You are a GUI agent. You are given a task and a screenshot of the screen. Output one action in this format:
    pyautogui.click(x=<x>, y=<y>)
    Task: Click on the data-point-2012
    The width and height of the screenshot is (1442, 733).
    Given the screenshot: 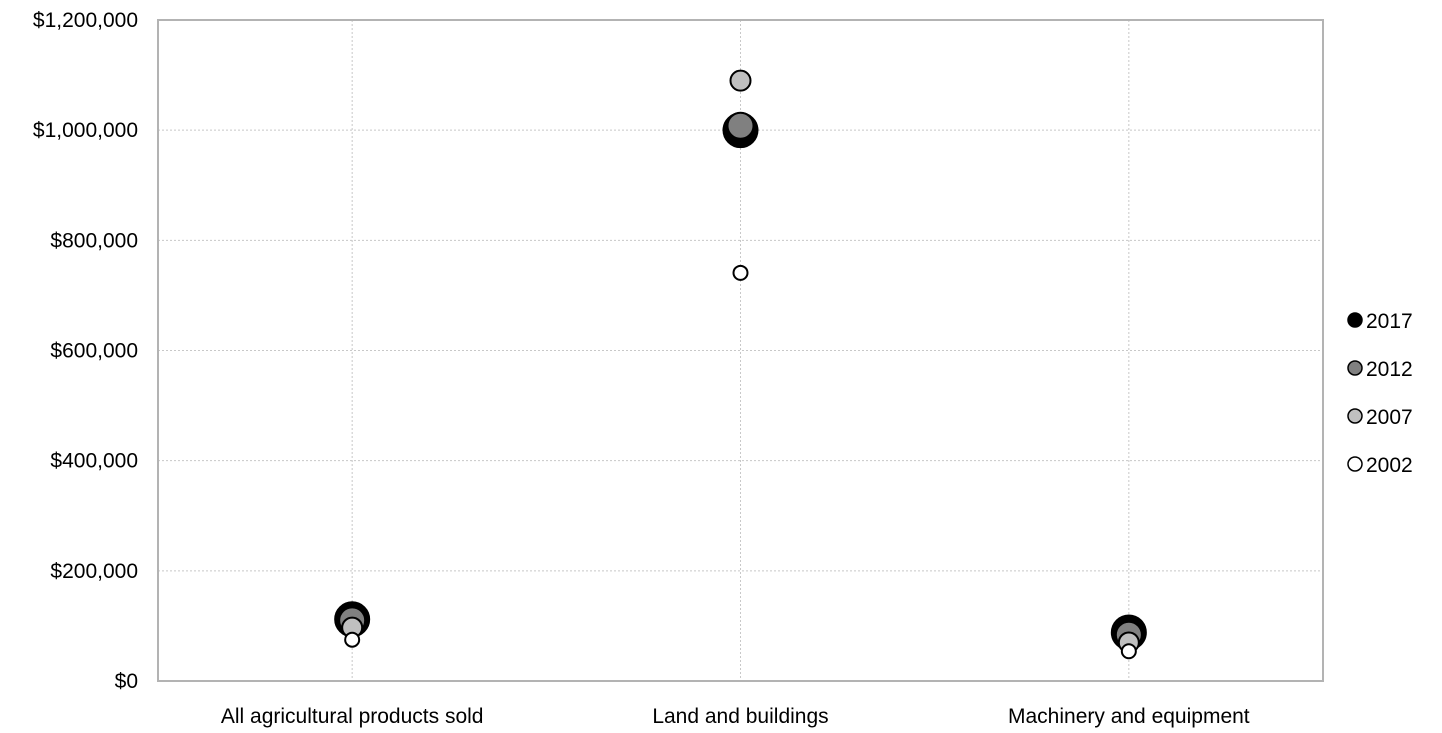 What is the action you would take?
    pyautogui.click(x=740, y=125)
    